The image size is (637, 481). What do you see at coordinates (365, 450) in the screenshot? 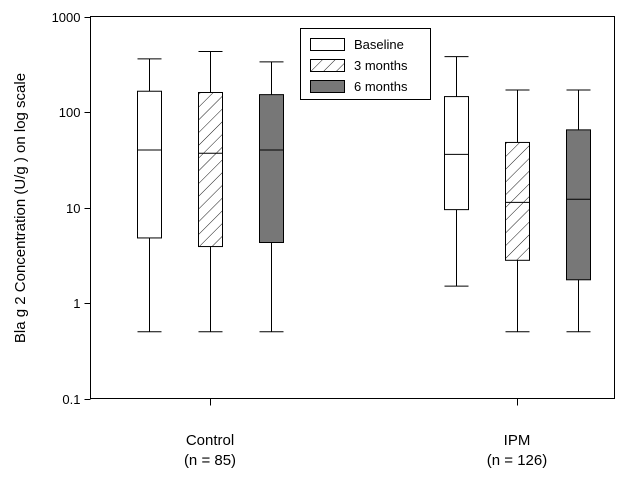
I see `group-labels: Control (n = 85) IPM (n = 126)` at bounding box center [365, 450].